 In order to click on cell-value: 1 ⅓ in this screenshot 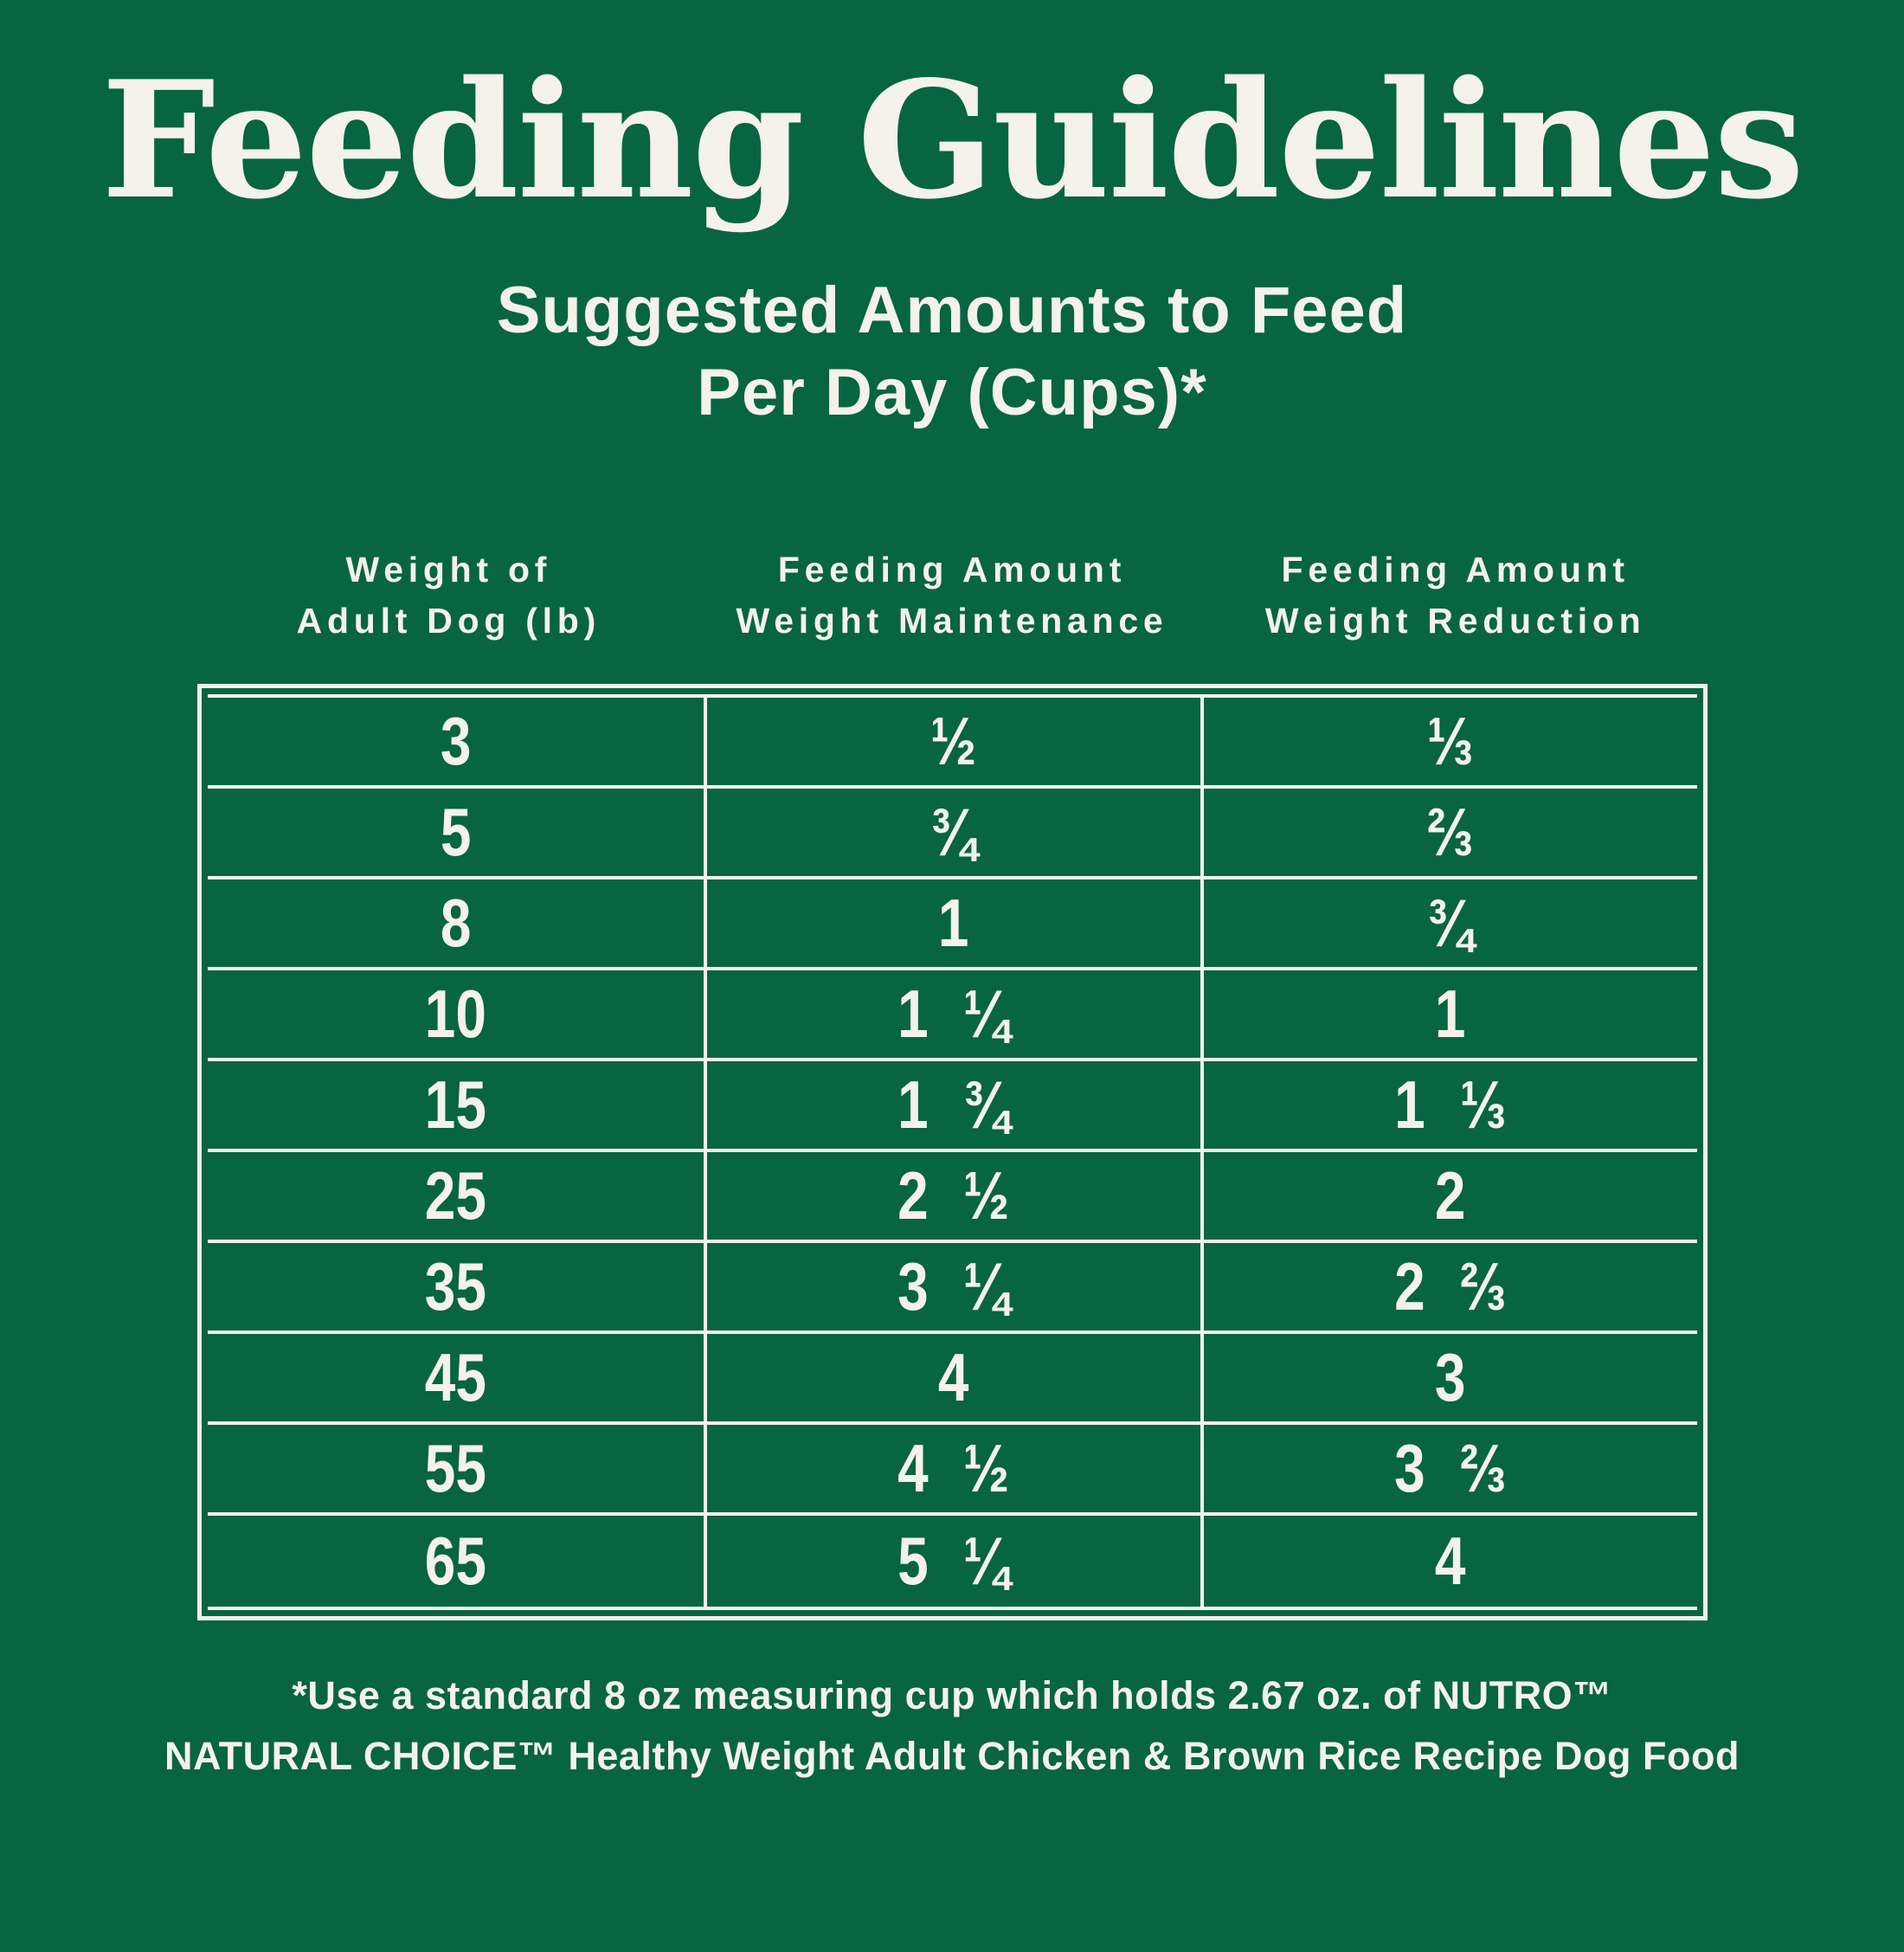, I will do `click(1450, 1104)`.